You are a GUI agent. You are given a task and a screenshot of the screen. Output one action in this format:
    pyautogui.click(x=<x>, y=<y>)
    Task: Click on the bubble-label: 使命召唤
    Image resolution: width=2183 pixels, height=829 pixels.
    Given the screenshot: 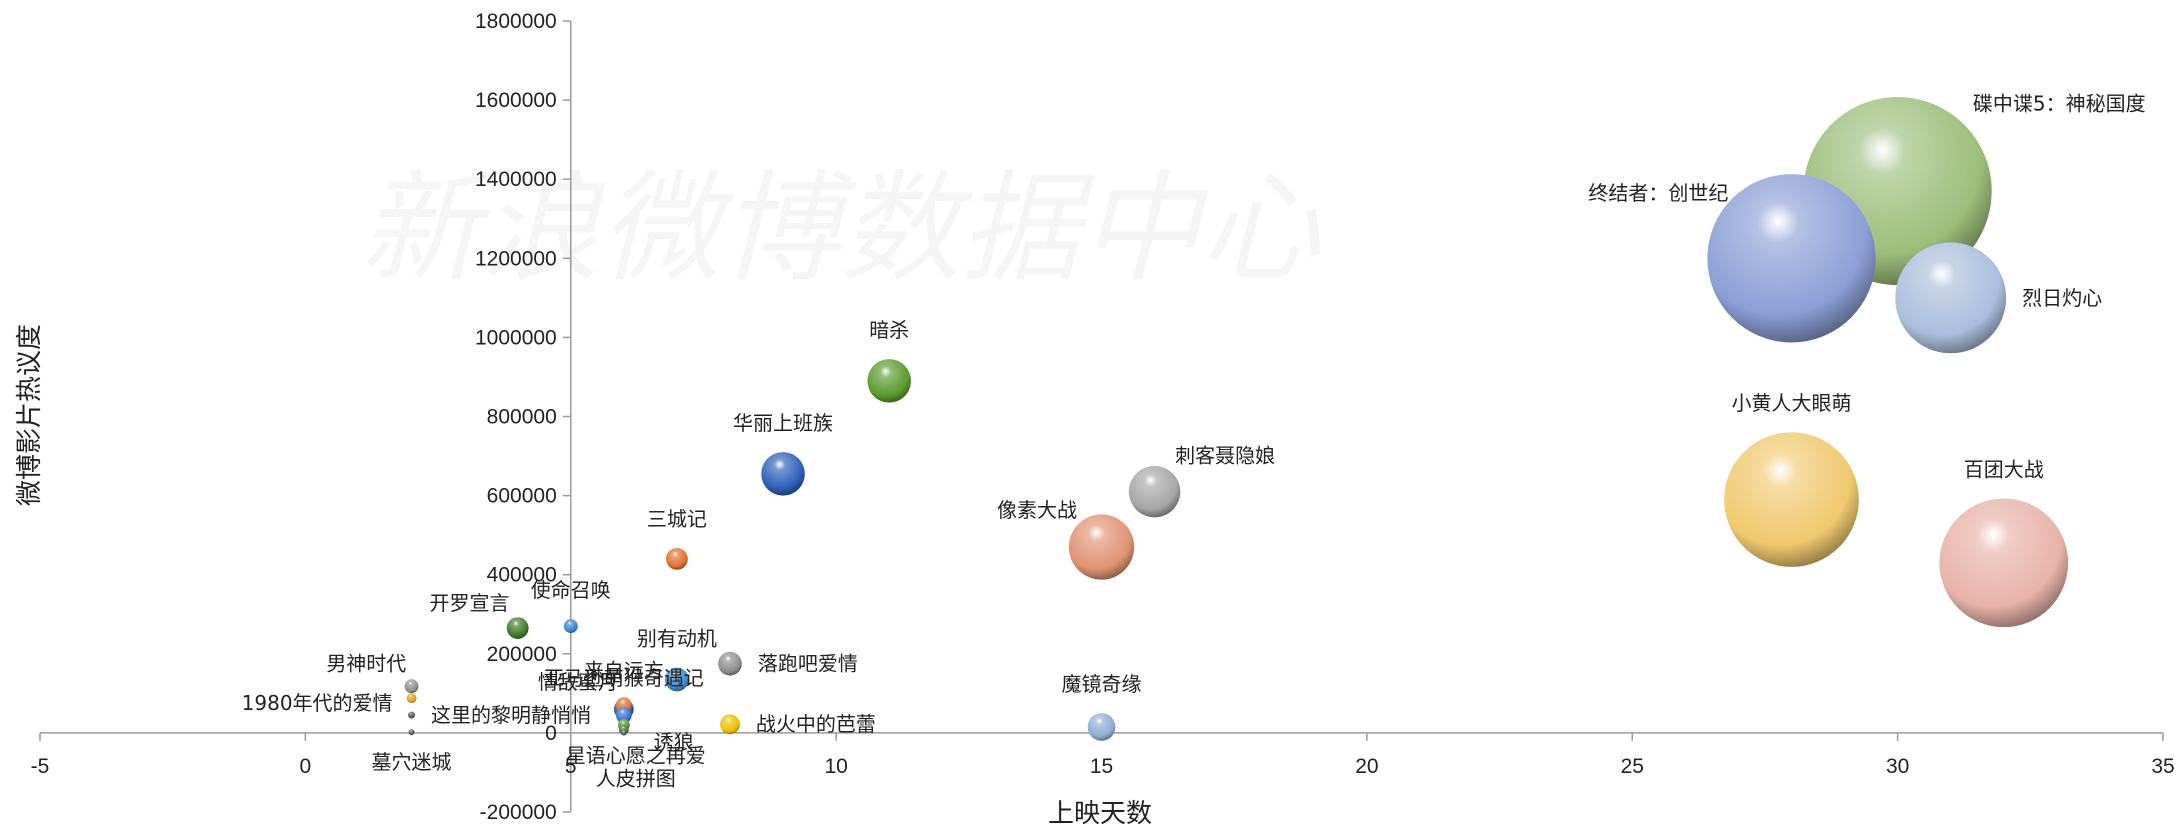 What is the action you would take?
    pyautogui.click(x=571, y=590)
    